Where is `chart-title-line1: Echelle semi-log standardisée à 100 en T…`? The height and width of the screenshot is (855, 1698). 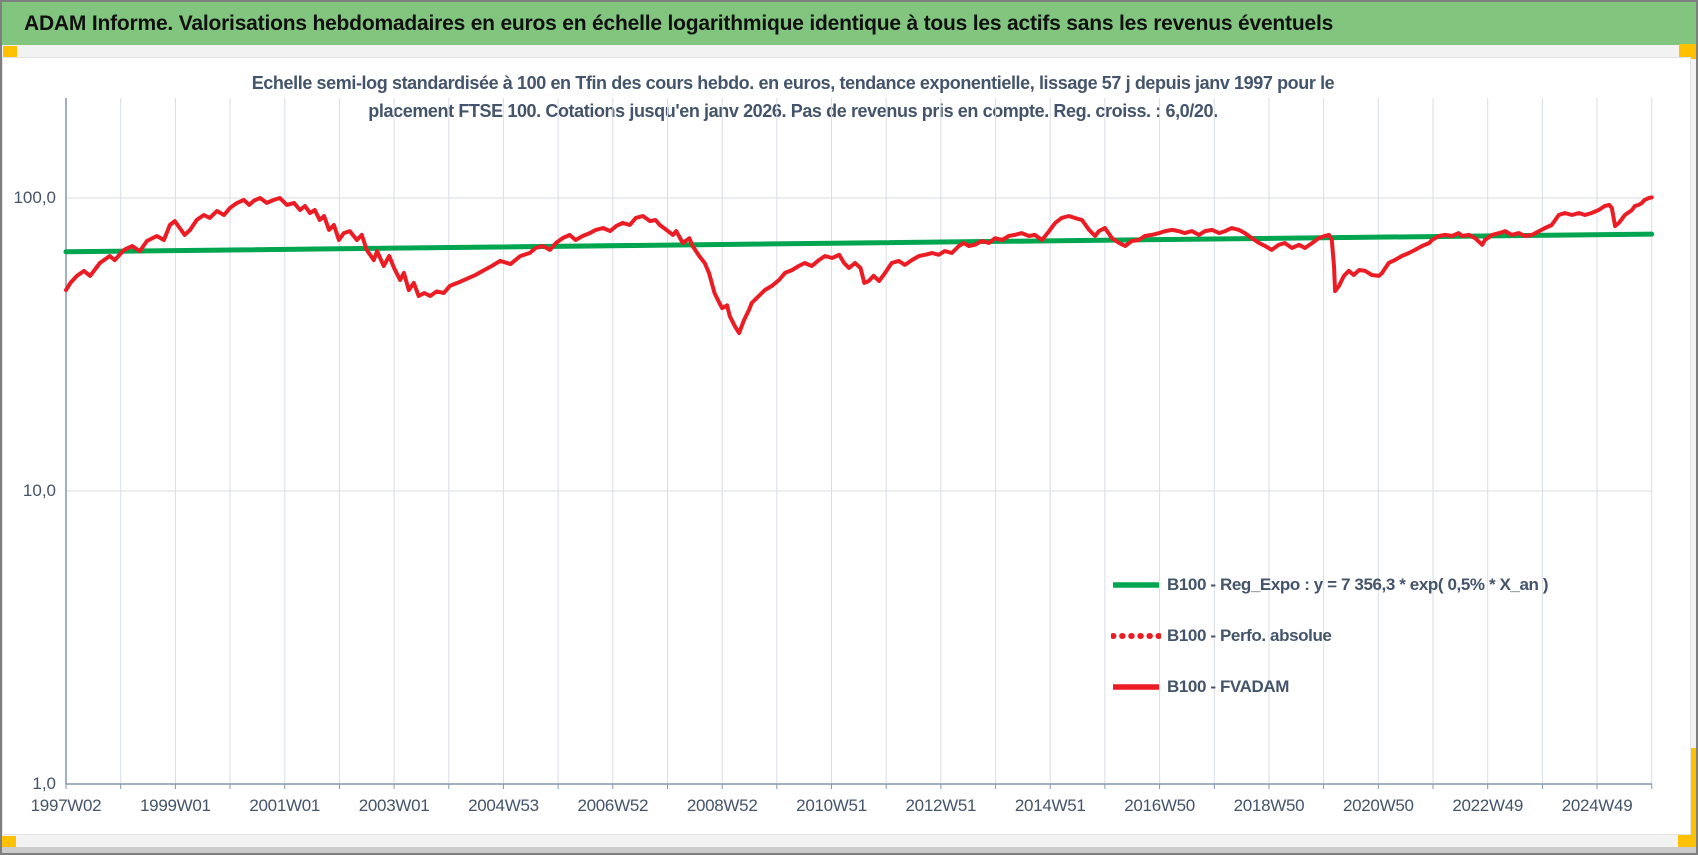 chart-title-line1: Echelle semi-log standardisée à 100 en T… is located at coordinates (793, 83).